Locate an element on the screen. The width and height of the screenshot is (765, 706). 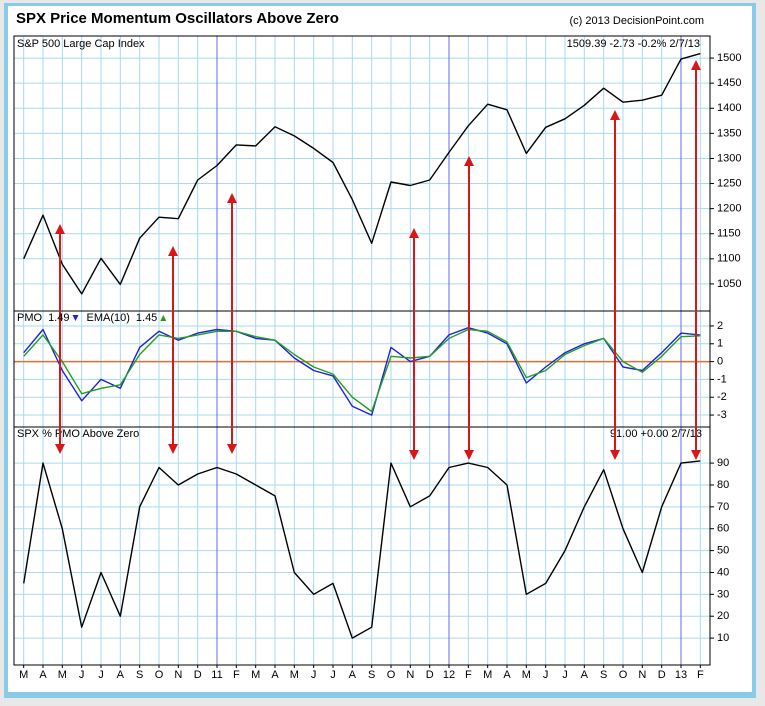
y-tick-label: 1150 is located at coordinates (729, 234).